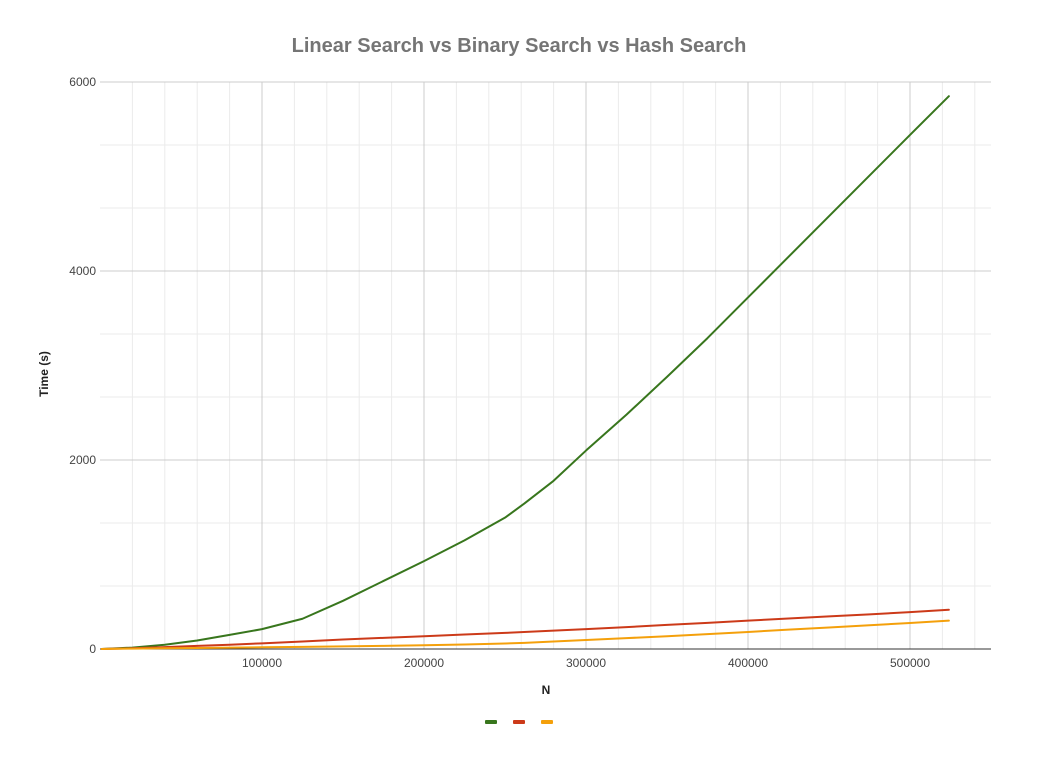  Describe the element at coordinates (82, 460) in the screenshot. I see `y-tick-label: 2000` at that location.